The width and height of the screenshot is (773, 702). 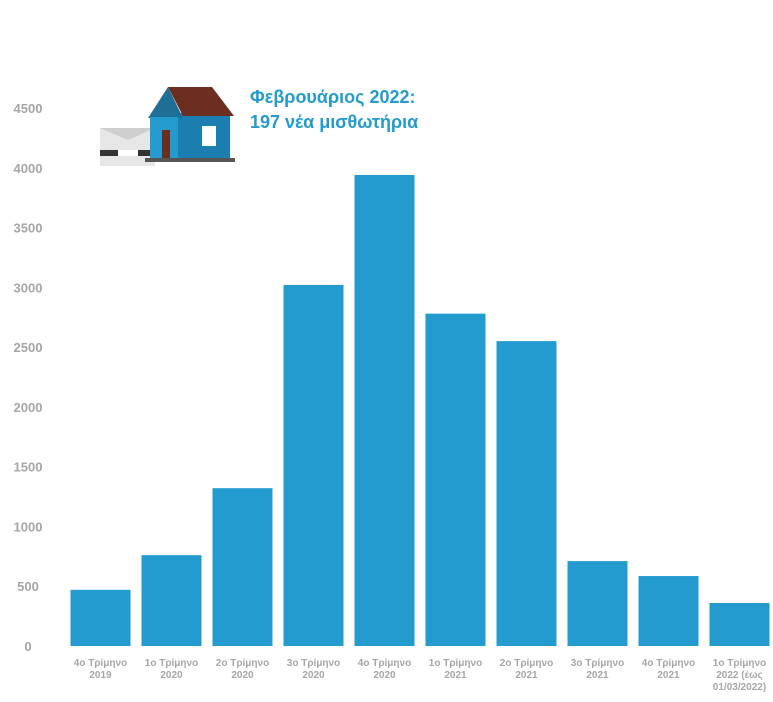 What do you see at coordinates (668, 669) in the screenshot?
I see `x-tick-label: 4ο Τρίμηνο 2021` at bounding box center [668, 669].